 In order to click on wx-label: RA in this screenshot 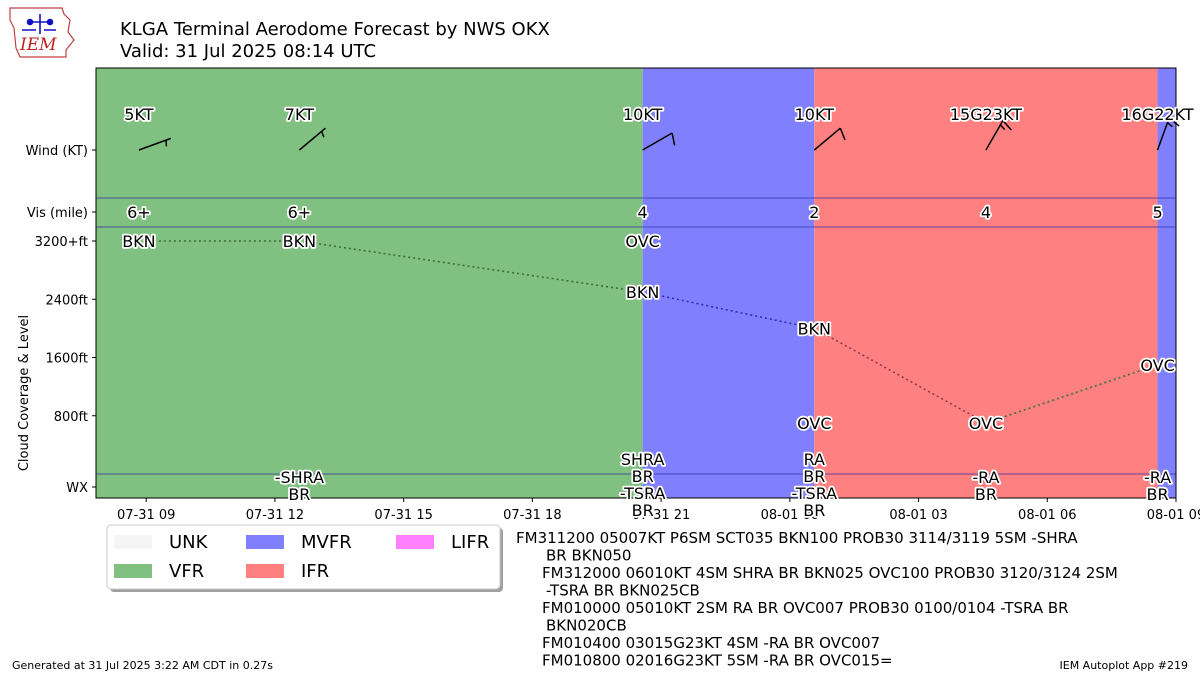, I will do `click(814, 459)`.